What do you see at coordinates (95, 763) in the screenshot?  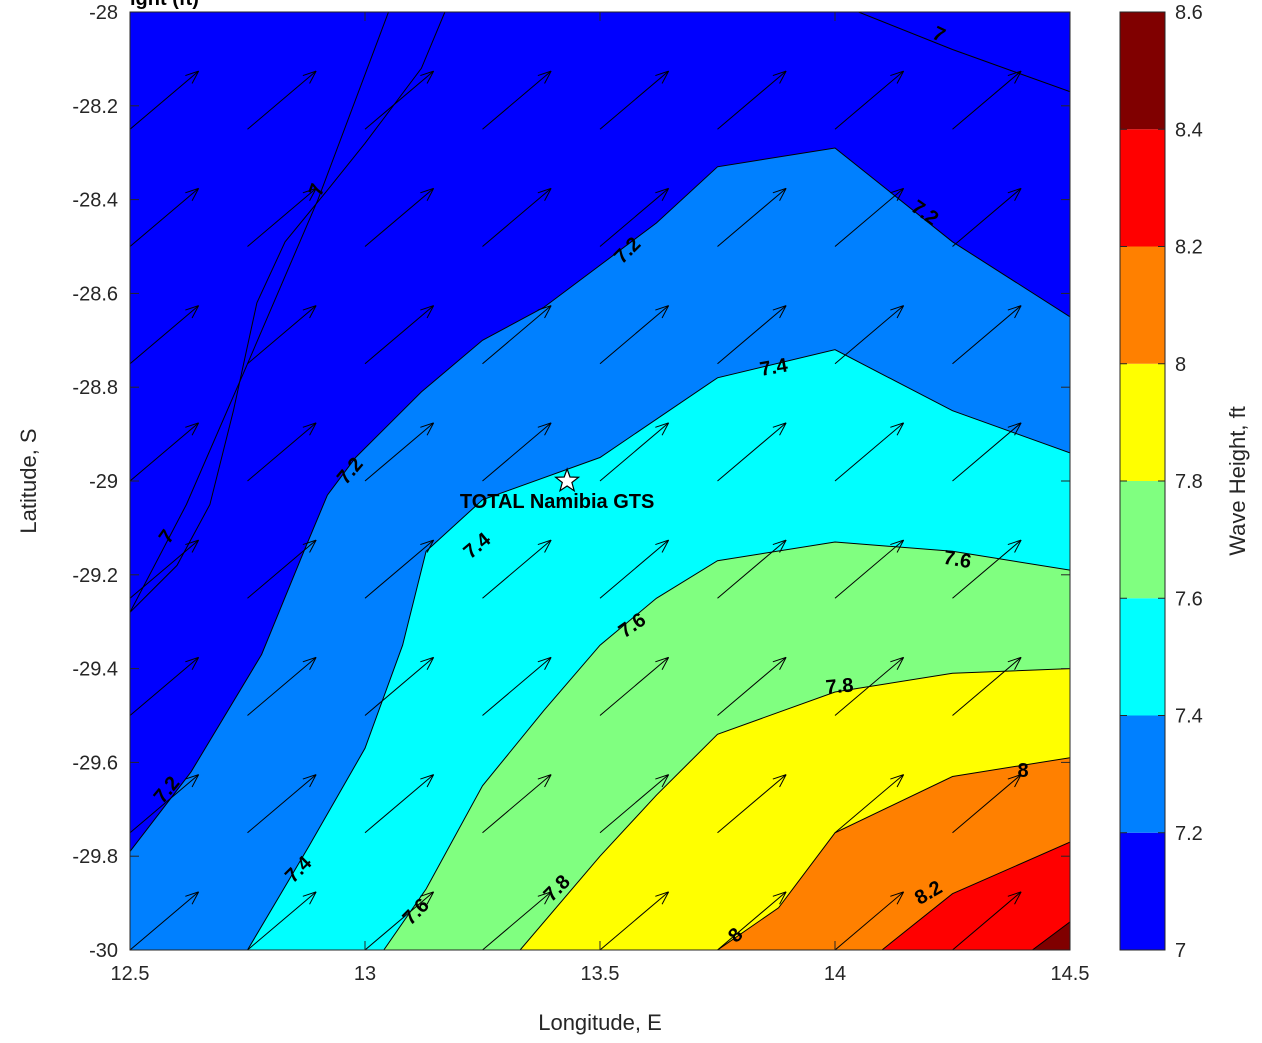 I see `y-tick-label: -29.6` at bounding box center [95, 763].